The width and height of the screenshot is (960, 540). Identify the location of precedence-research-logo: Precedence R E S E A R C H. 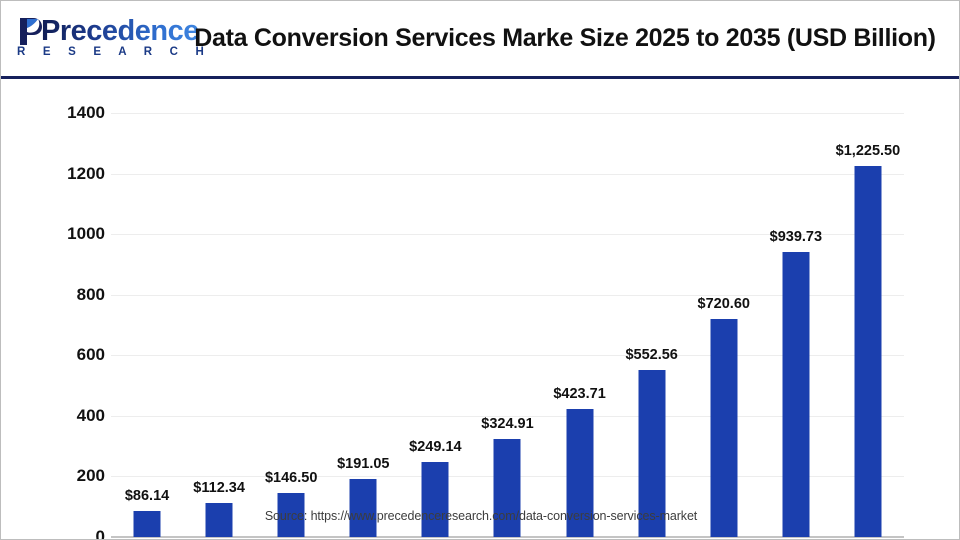
(109, 40).